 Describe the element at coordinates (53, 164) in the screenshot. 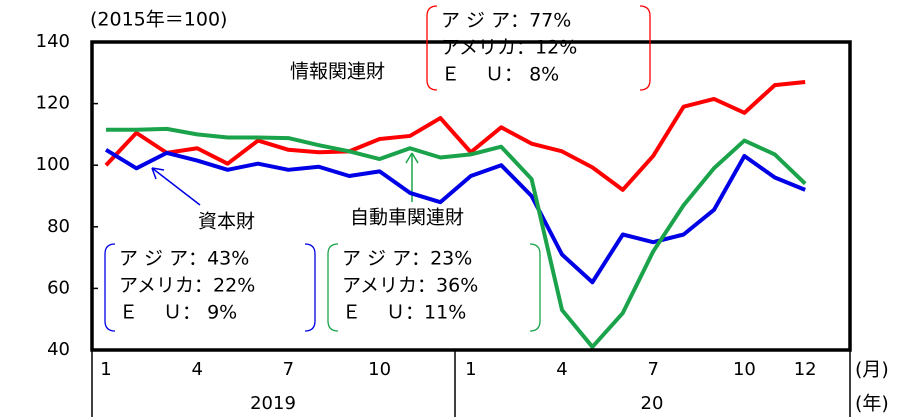

I see `y-tick-label: 100` at that location.